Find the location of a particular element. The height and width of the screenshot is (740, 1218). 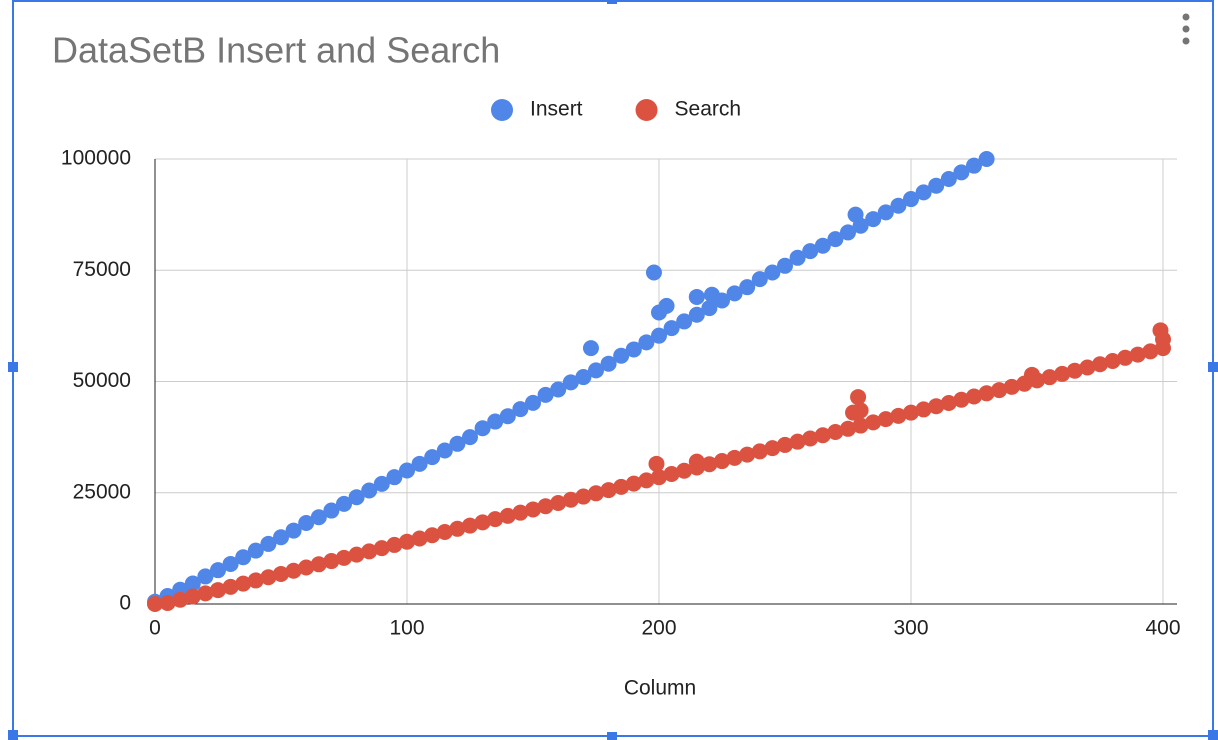

x-axis-label: Column is located at coordinates (660, 688).